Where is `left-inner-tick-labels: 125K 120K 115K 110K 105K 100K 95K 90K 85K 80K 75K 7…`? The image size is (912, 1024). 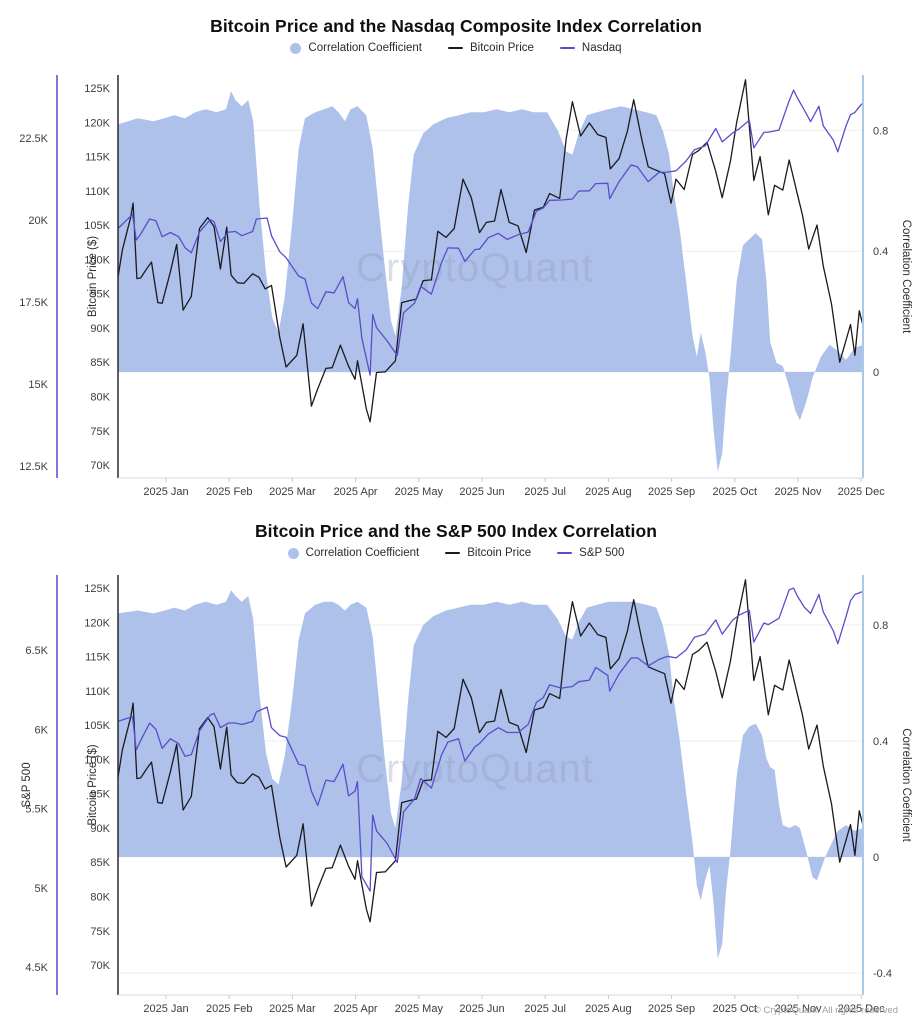 left-inner-tick-labels: 125K 120K 115K 110K 105K 100K 95K 90K 85K 80K 75K 7… is located at coordinates (97, 777).